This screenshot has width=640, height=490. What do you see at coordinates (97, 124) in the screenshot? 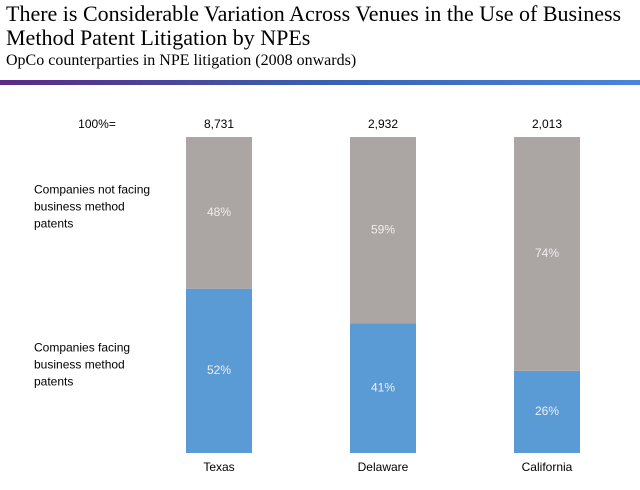
I see `totals-label: 100%=` at bounding box center [97, 124].